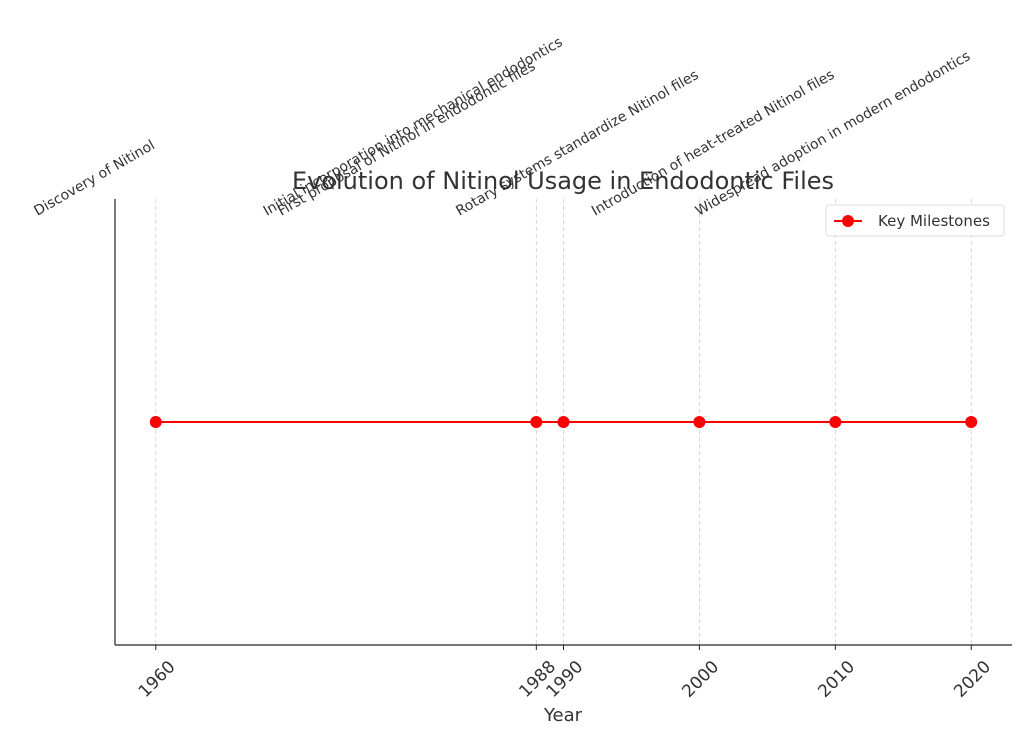  Describe the element at coordinates (972, 679) in the screenshot. I see `x-tick-label: 2020` at that location.